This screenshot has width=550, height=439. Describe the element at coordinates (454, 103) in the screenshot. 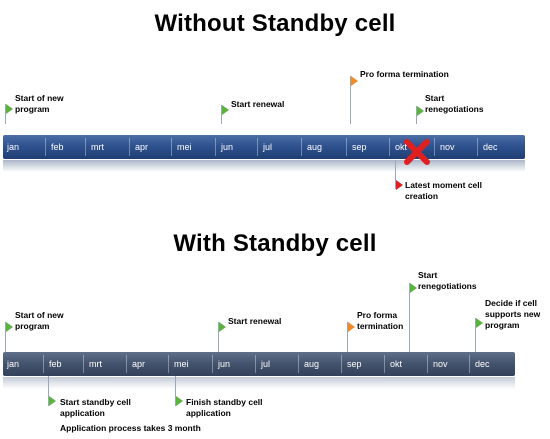

I see `label-renegotiations: Start renegotiations` at that location.